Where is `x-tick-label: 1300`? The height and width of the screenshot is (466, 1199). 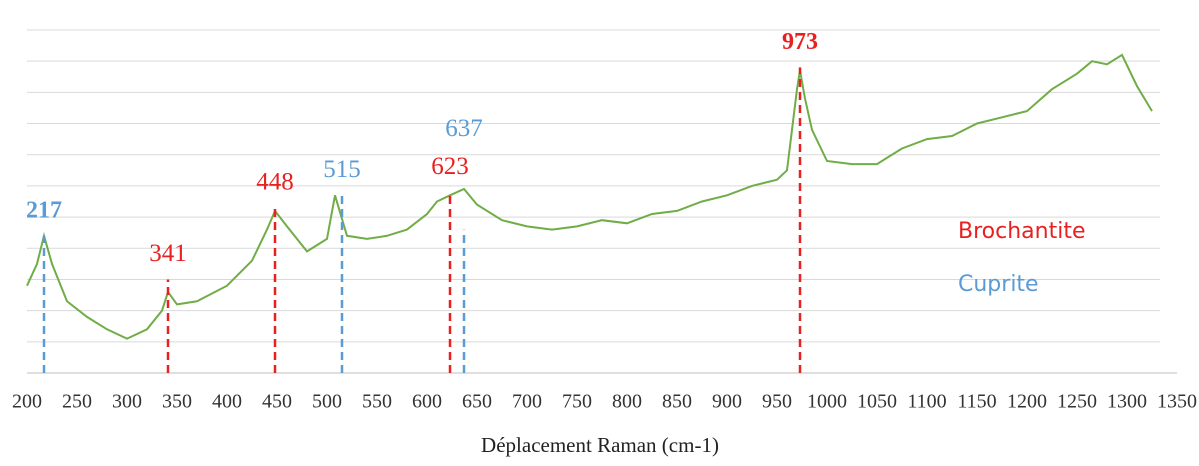
x-tick-label: 1300 is located at coordinates (1127, 402).